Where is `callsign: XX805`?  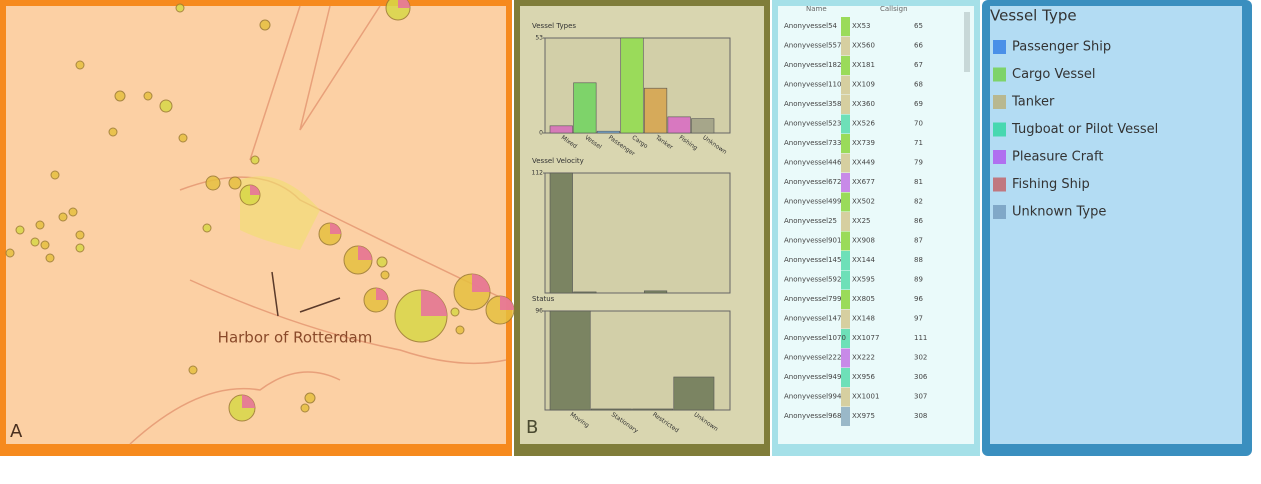
callsign: XX805 is located at coordinates (863, 299).